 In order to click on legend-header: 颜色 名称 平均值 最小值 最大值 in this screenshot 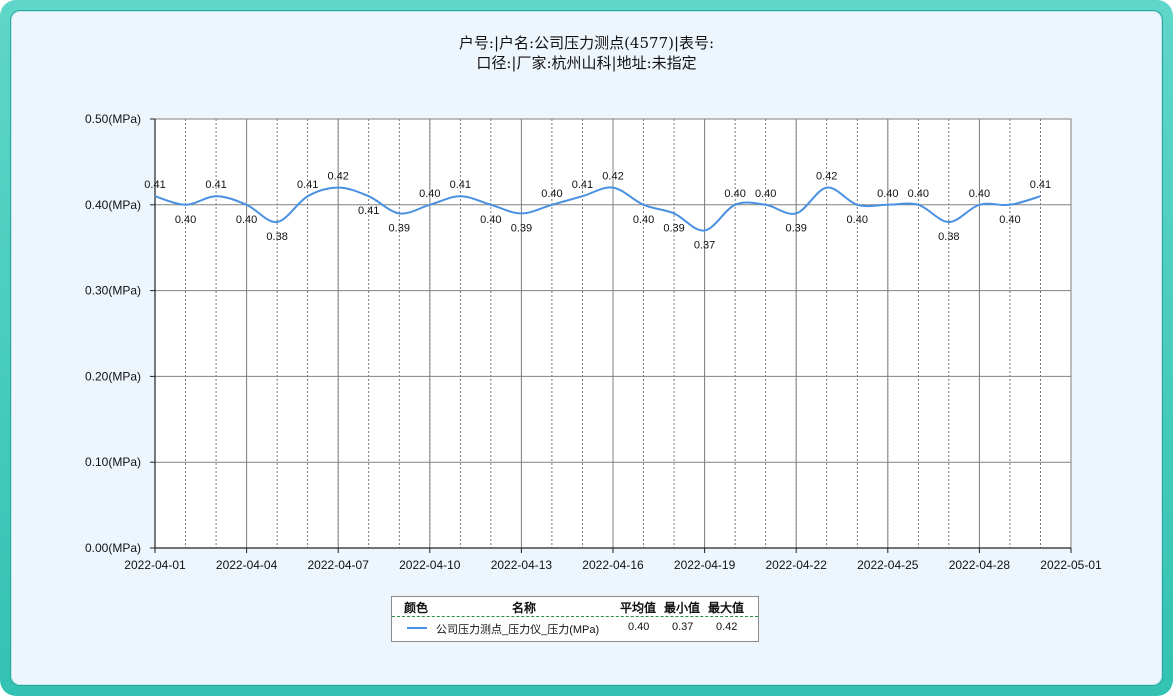, I will do `click(575, 607)`.